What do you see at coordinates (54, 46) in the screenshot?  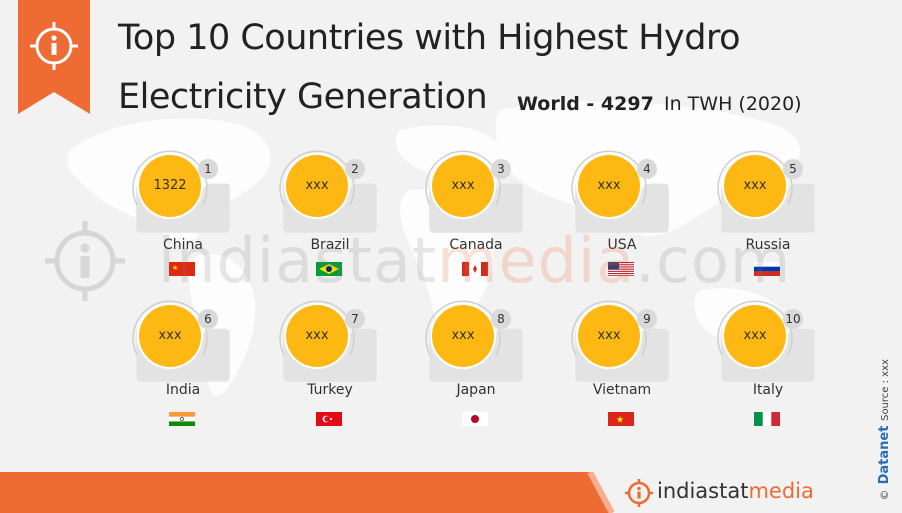 I see `info-icon` at bounding box center [54, 46].